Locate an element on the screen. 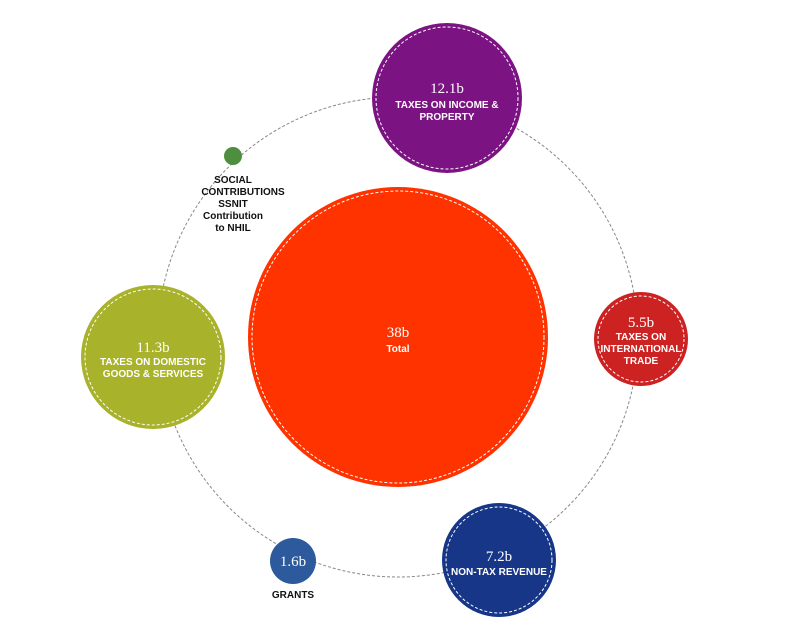 Image resolution: width=795 pixels, height=636 pixels. grants-circle is located at coordinates (293, 561).